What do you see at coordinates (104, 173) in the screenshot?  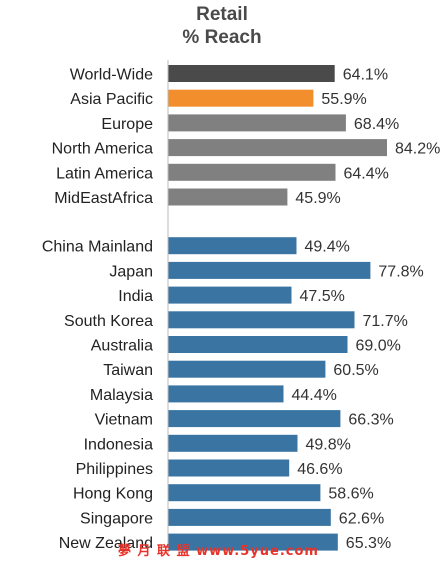 I see `category-label: Latin America` at bounding box center [104, 173].